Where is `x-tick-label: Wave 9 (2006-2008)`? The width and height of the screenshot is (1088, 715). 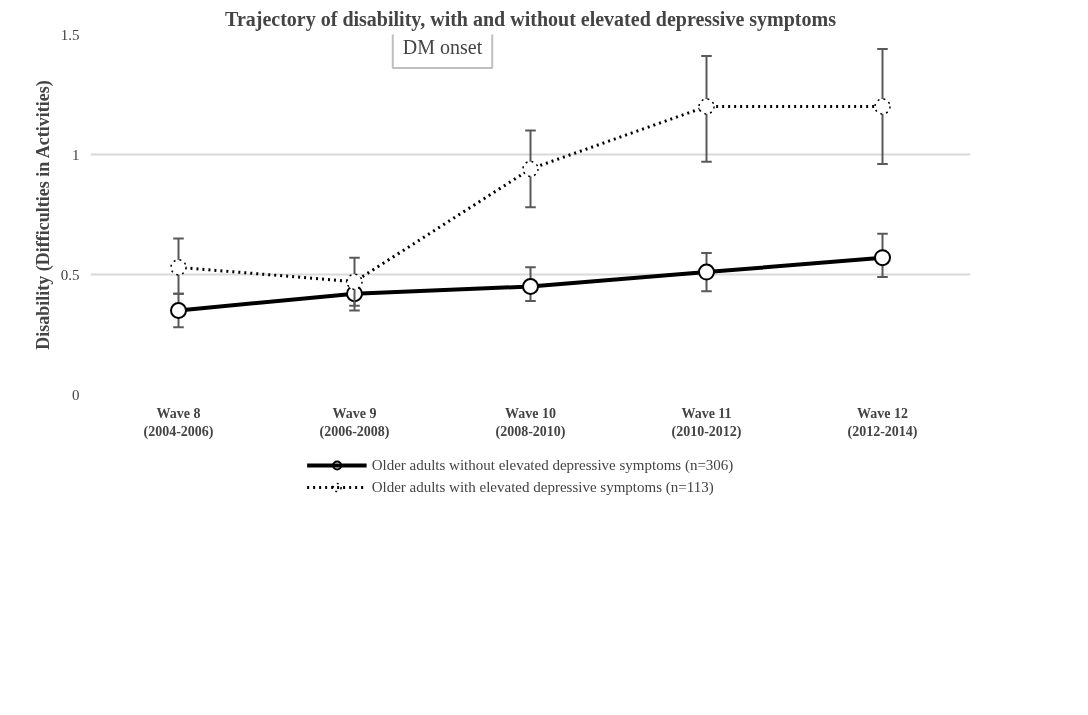
x-tick-label: Wave 9 (2006-2008) is located at coordinates (354, 422).